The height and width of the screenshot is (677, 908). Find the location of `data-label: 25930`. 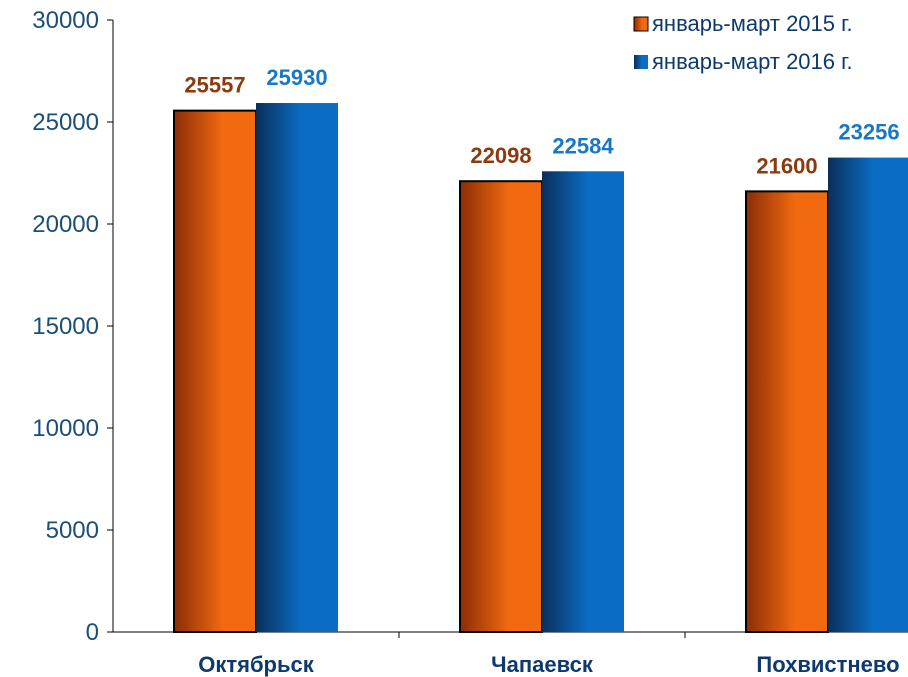

data-label: 25930 is located at coordinates (296, 77).